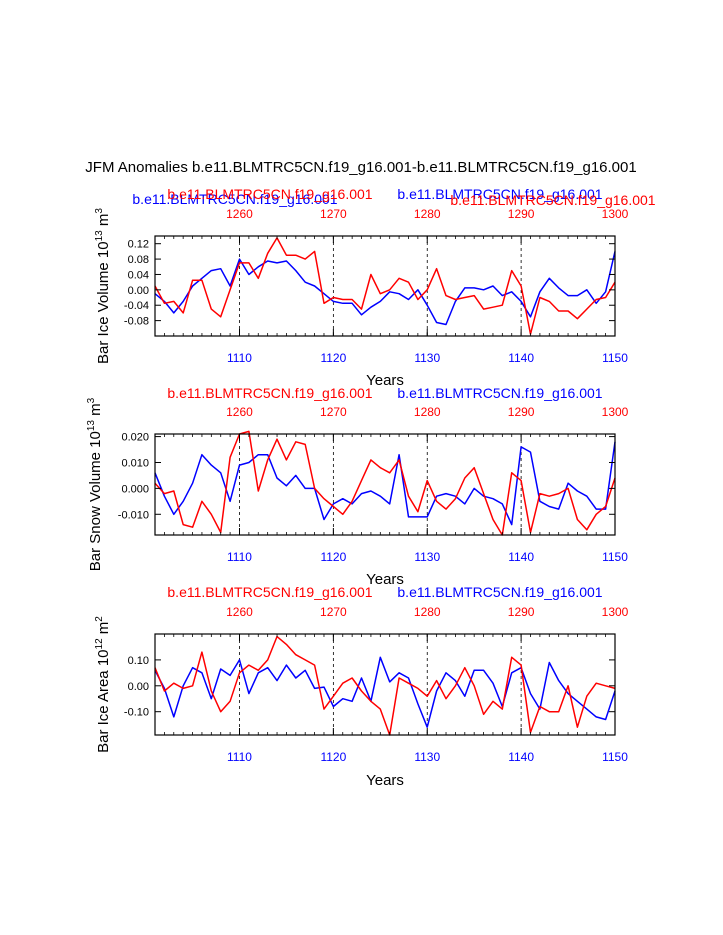 The image size is (723, 935). I want to click on panel1-legend-blue-right: b.e11.BLMTRC5CN.f19_g16.001, so click(499, 194).